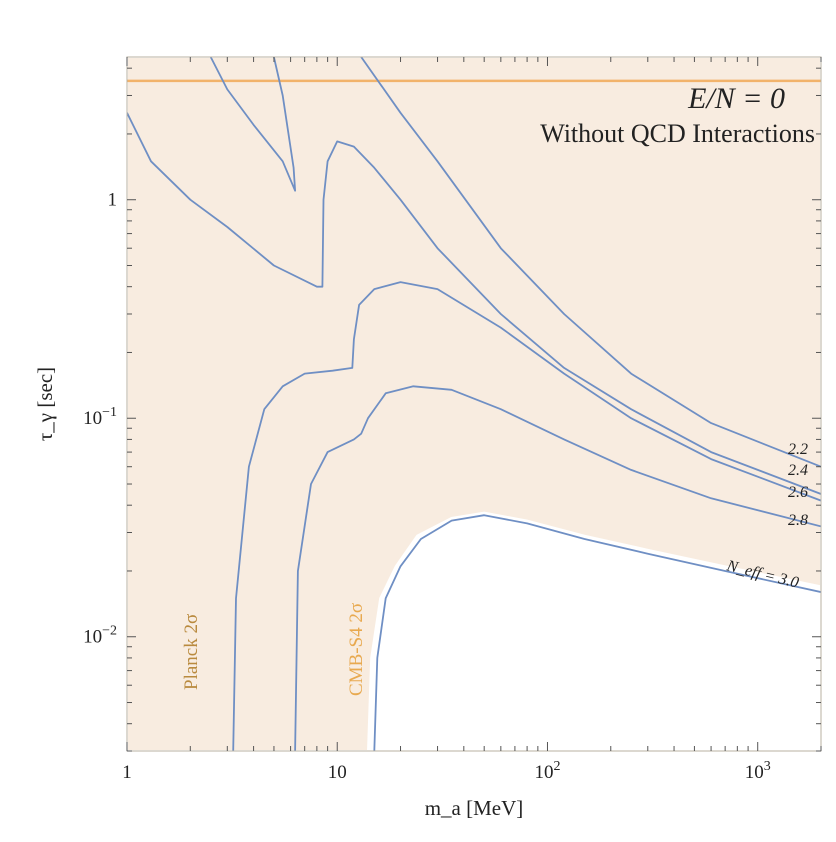 This screenshot has height=842, width=836. Describe the element at coordinates (100, 417) in the screenshot. I see `y-tick-label: 10⁻¹` at that location.